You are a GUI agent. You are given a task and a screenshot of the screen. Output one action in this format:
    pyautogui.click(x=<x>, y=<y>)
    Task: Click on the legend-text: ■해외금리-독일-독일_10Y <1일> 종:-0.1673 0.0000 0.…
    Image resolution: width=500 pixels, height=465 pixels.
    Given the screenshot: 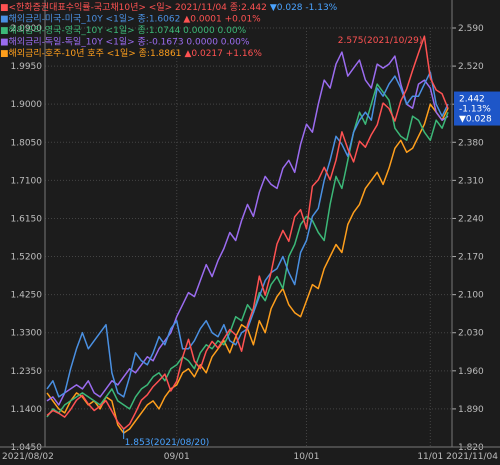 What is the action you would take?
    pyautogui.click(x=125, y=42)
    